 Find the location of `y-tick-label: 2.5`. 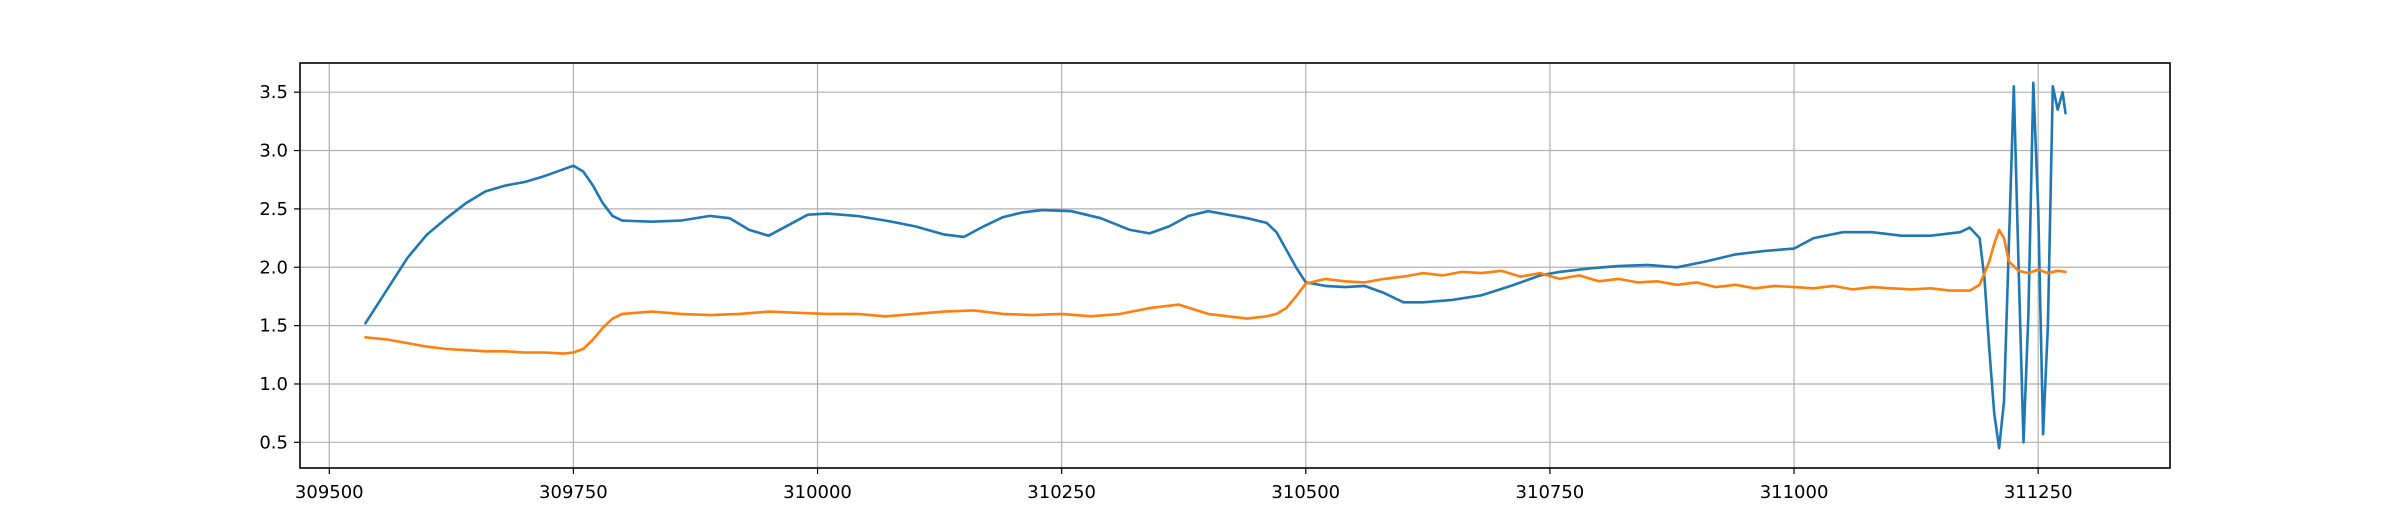

y-tick-label: 2.5 is located at coordinates (273, 209).